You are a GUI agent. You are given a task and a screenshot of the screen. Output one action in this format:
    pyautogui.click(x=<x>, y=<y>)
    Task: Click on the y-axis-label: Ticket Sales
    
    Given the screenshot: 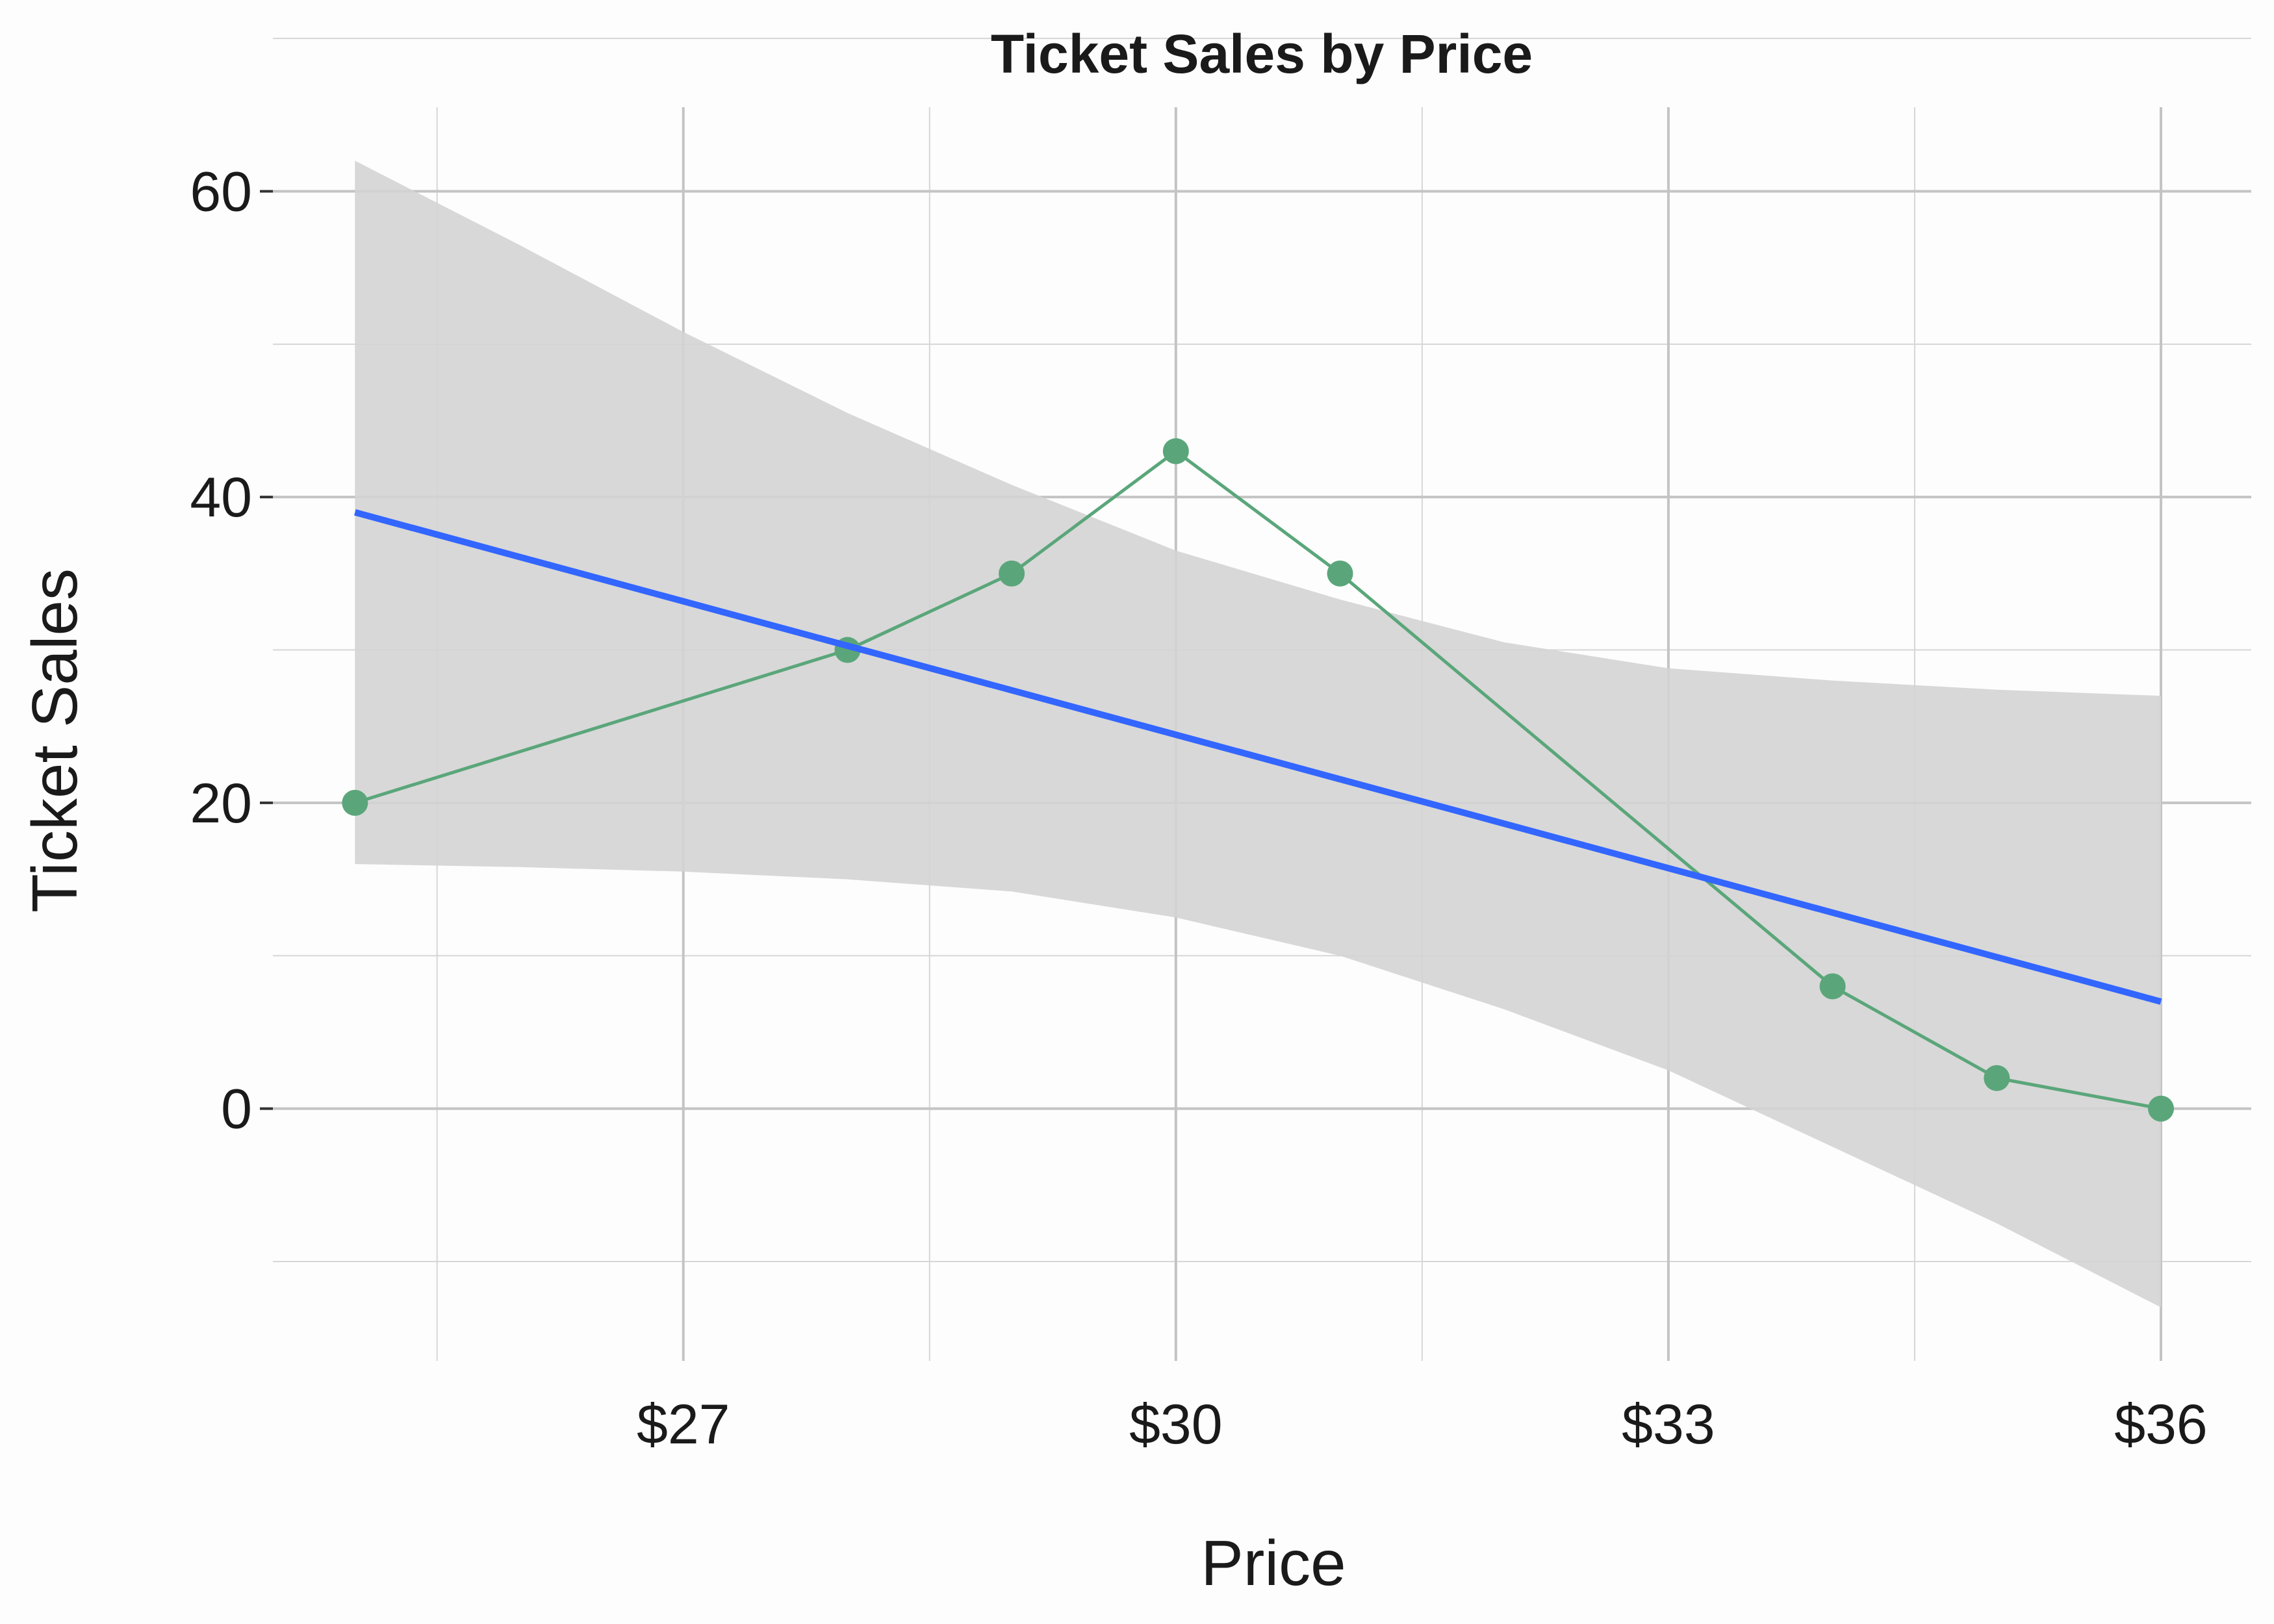 What is the action you would take?
    pyautogui.click(x=54, y=740)
    